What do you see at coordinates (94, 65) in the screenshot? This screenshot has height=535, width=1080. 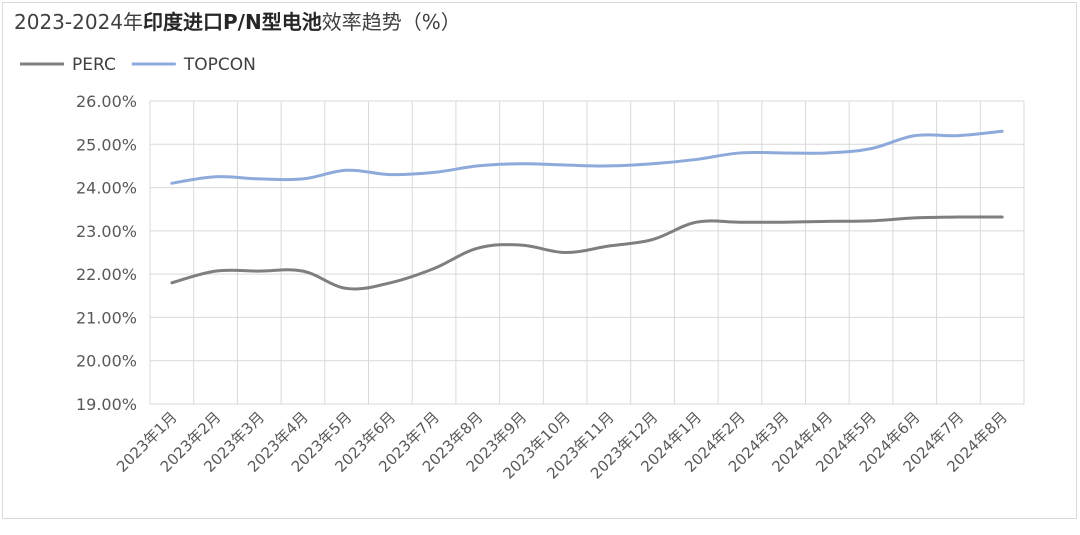 I see `legend-label-perc: PERC` at bounding box center [94, 65].